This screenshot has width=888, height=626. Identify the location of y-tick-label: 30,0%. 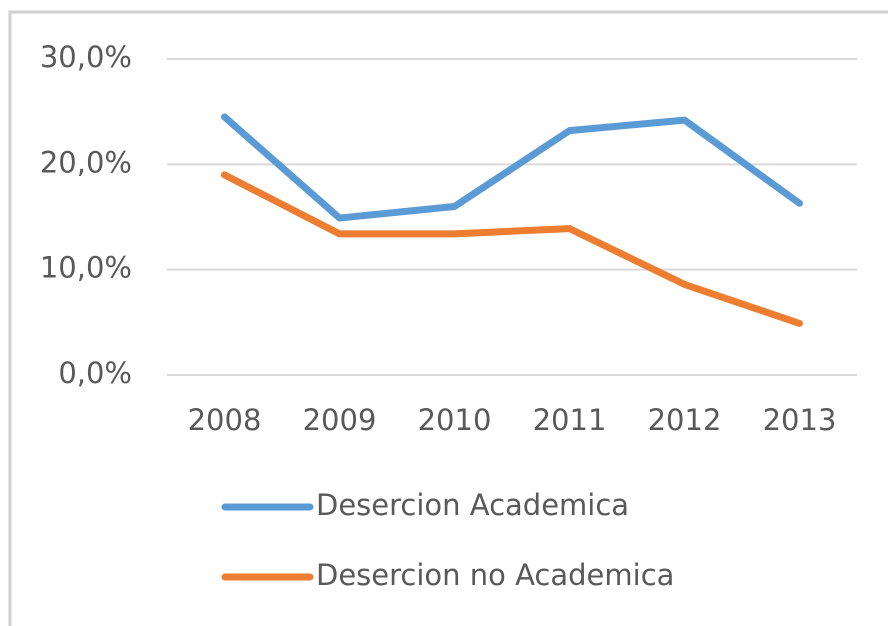
(86, 57).